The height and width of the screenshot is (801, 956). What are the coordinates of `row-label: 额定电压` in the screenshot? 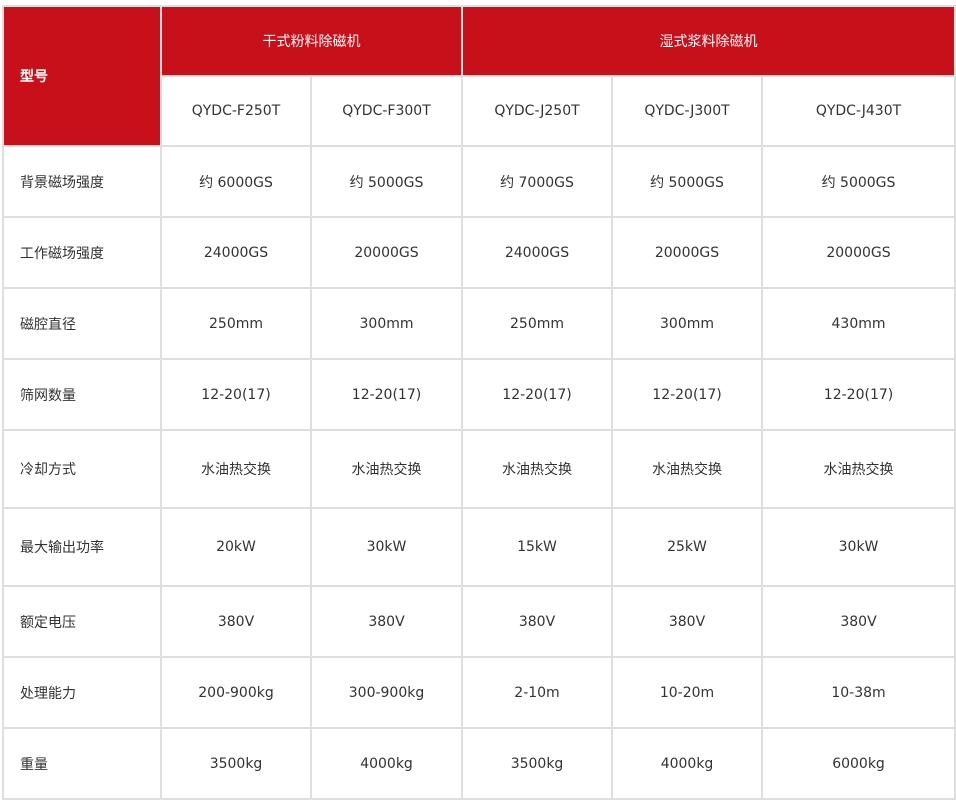 It's located at (82, 621).